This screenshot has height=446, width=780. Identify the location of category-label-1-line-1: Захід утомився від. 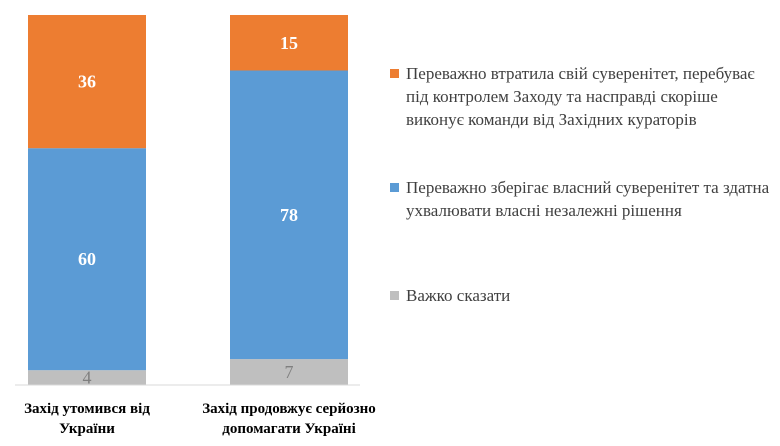
(87, 409).